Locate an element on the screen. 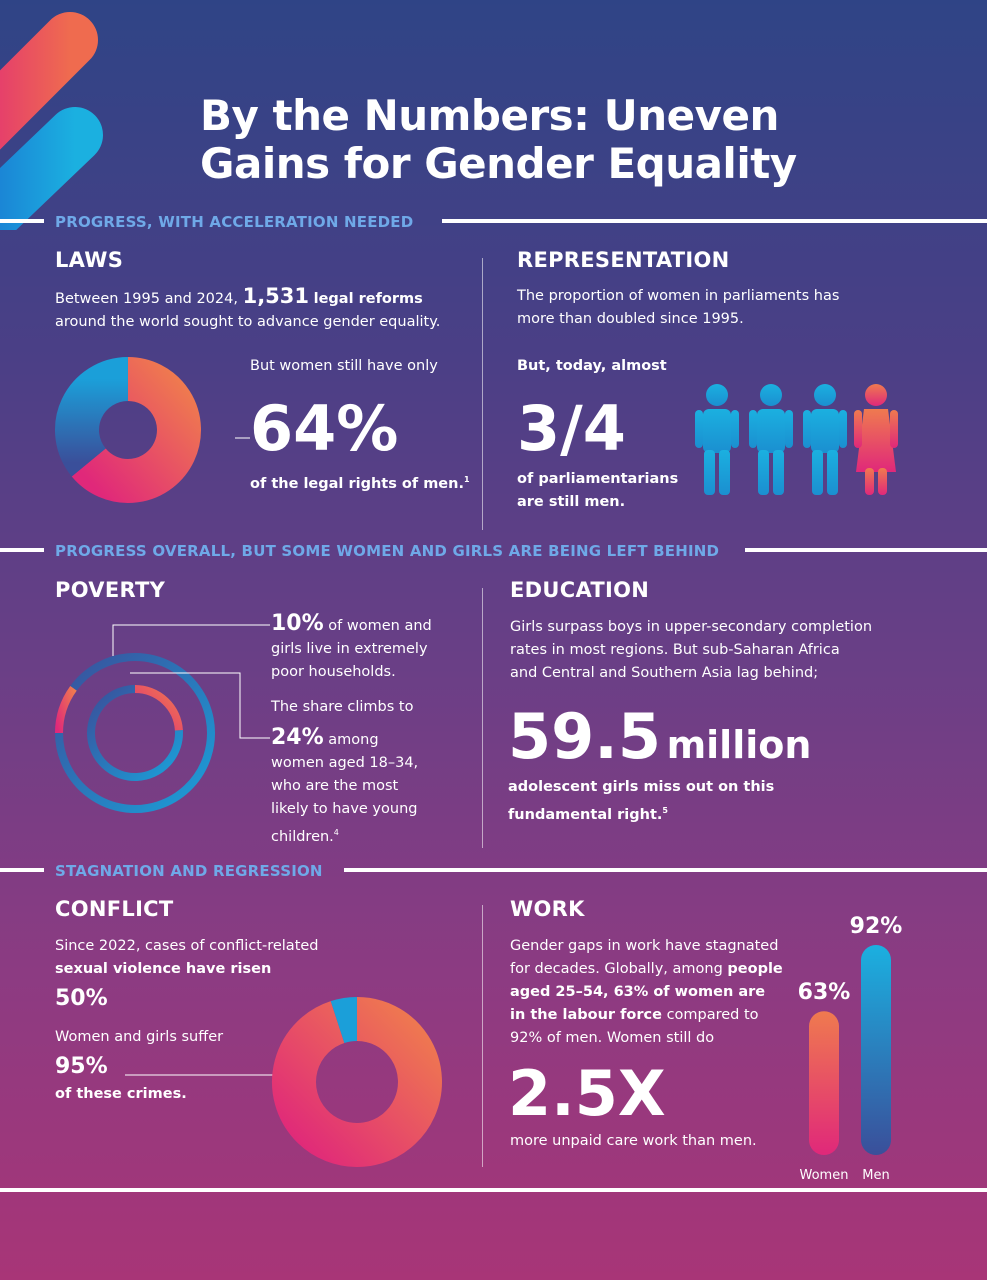 This screenshot has height=1280, width=987. work-text-4: in the labour force is located at coordinates (586, 1015).